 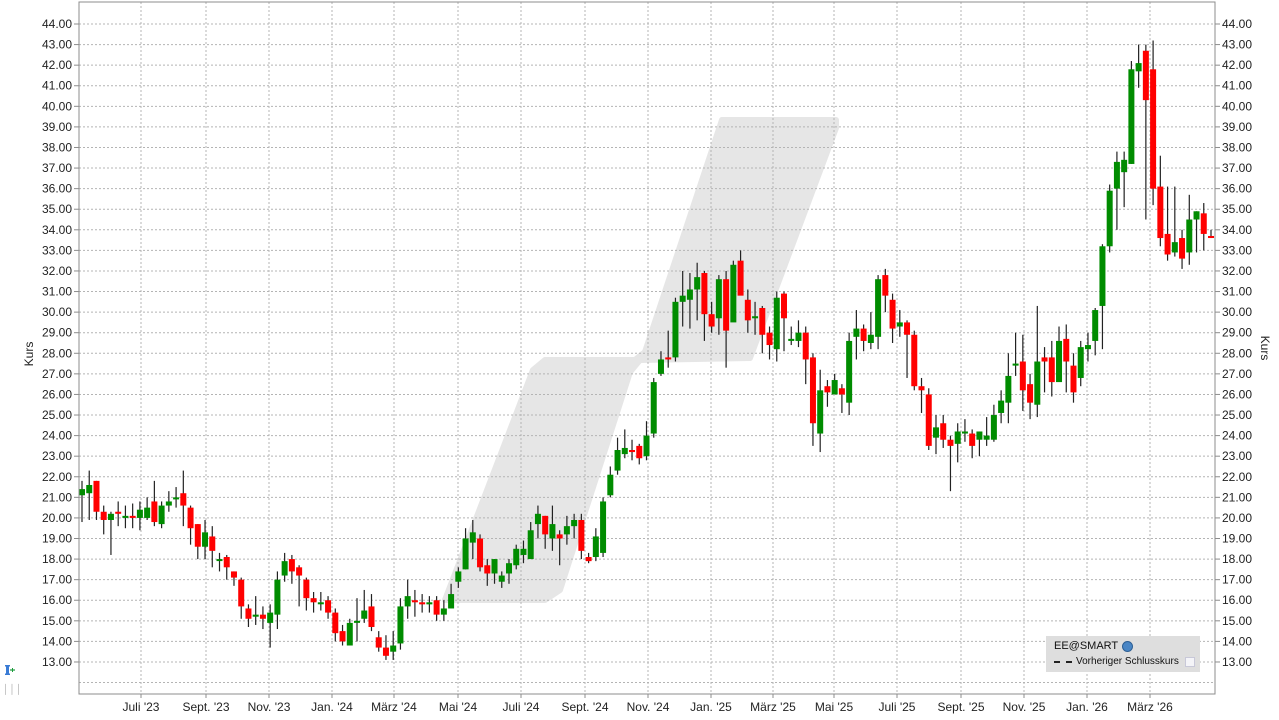 What do you see at coordinates (13, 689) in the screenshot?
I see `bars-icon: │││` at bounding box center [13, 689].